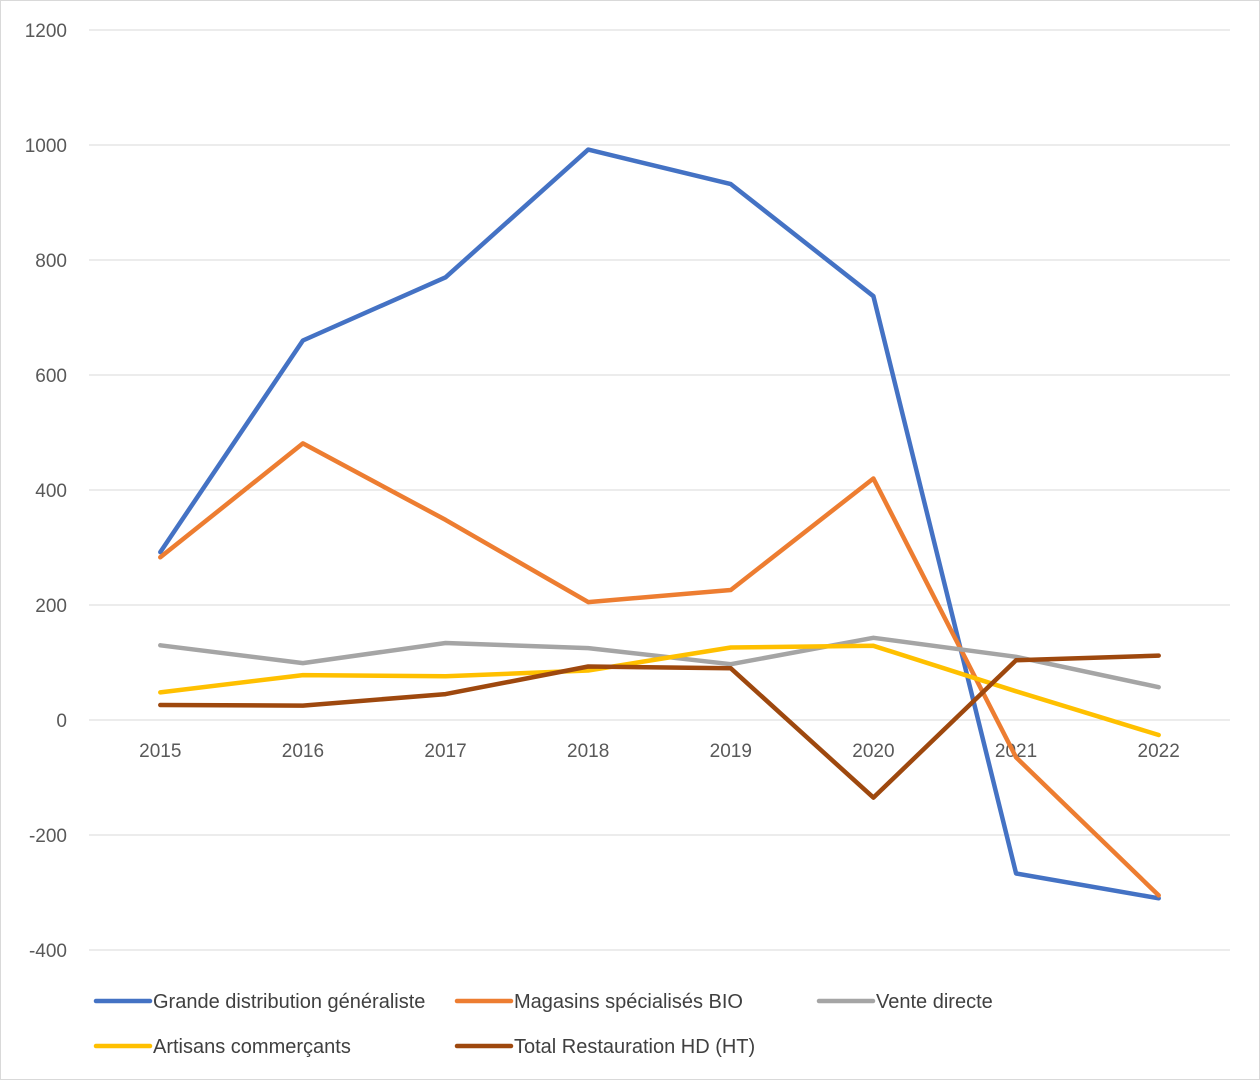 Image resolution: width=1260 pixels, height=1080 pixels. I want to click on x-tick-label: 2017, so click(445, 751).